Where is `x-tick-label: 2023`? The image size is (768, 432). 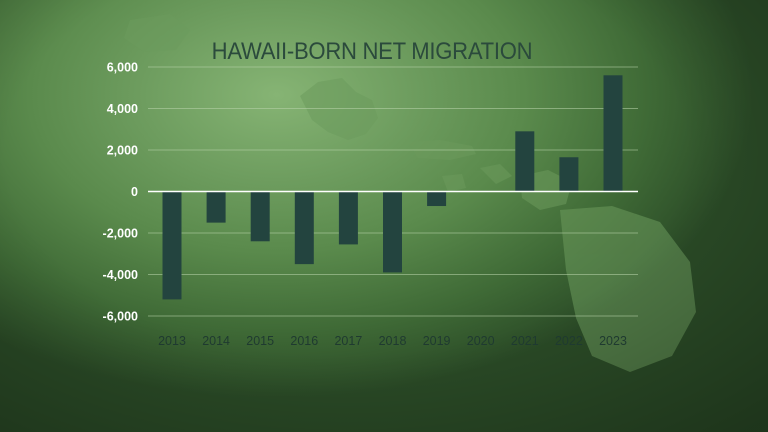 x-tick-label: 2023 is located at coordinates (613, 341).